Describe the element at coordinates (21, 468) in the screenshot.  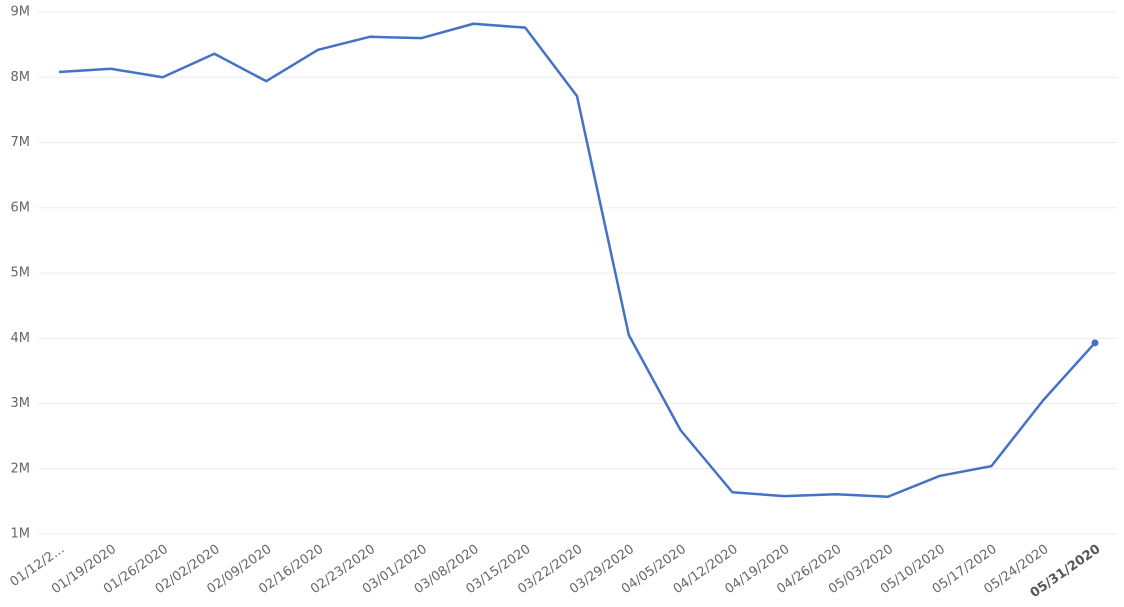
I see `y-tick-label: 2M` at that location.